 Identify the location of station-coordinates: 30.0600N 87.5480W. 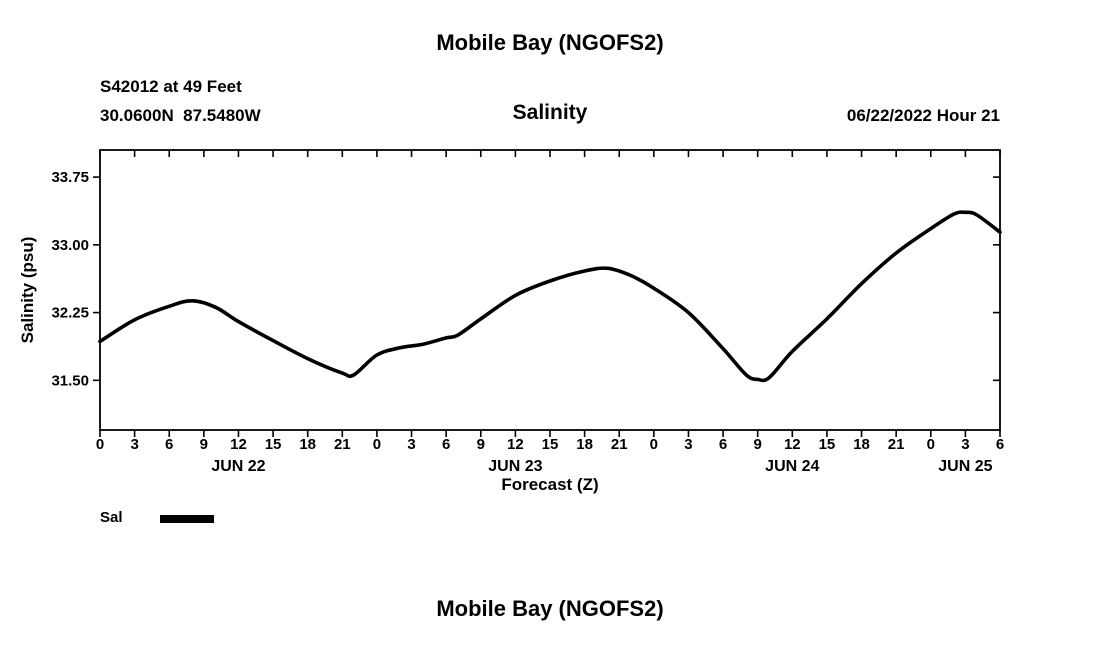
(180, 115).